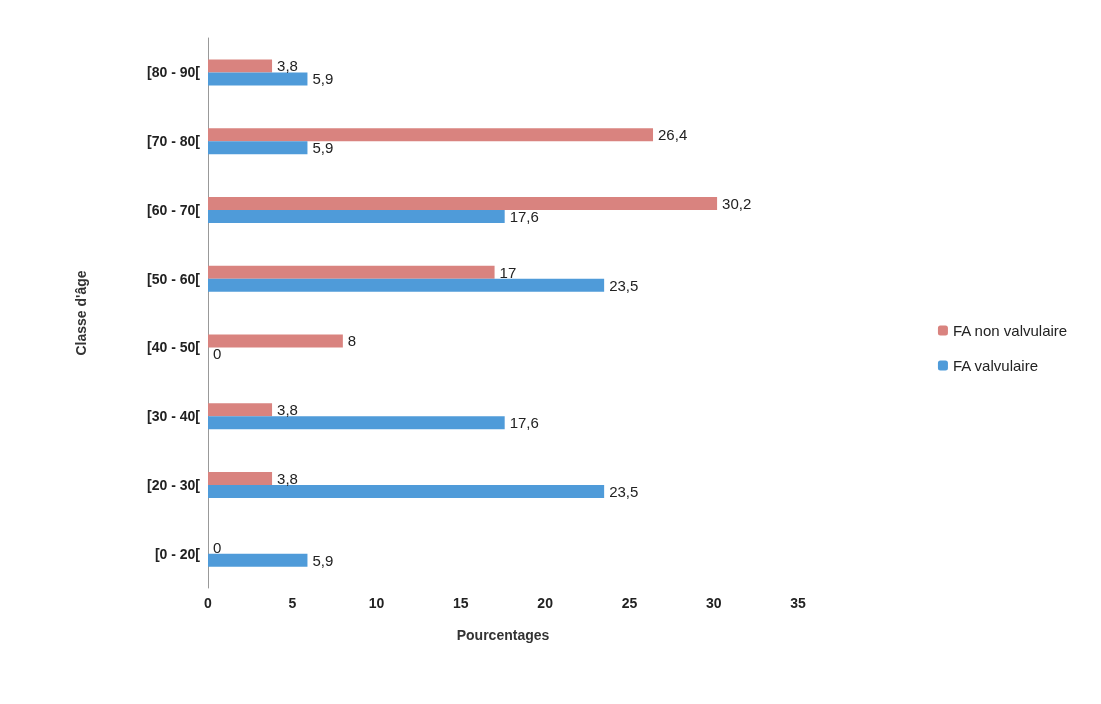  Describe the element at coordinates (713, 603) in the screenshot. I see `x-tick-label: 30` at that location.